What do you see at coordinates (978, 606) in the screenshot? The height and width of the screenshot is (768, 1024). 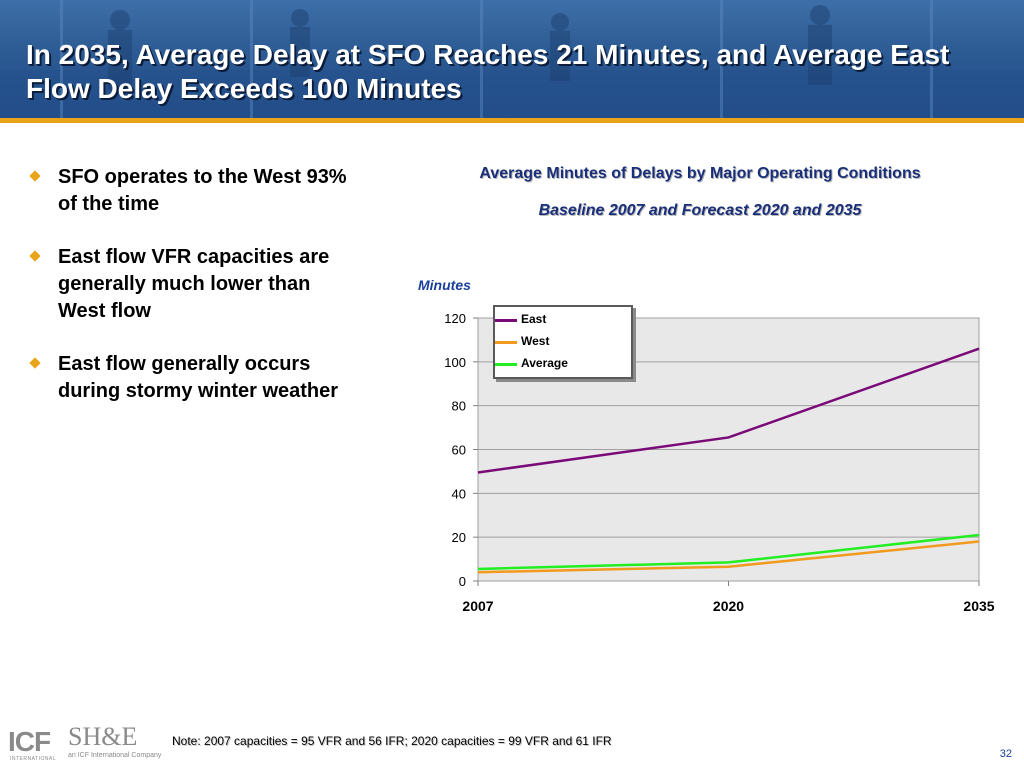 I see `x-tick-label: 2035` at bounding box center [978, 606].